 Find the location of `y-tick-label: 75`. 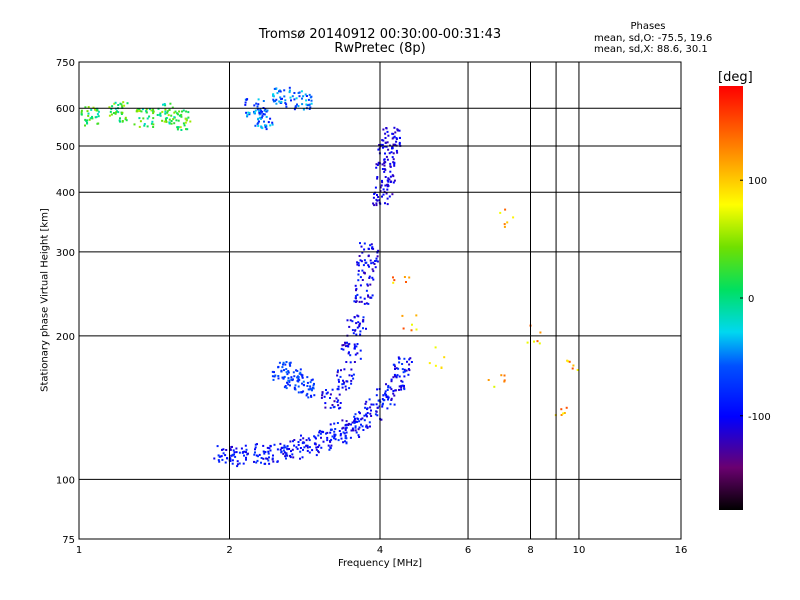

y-tick-label: 75 is located at coordinates (68, 540).